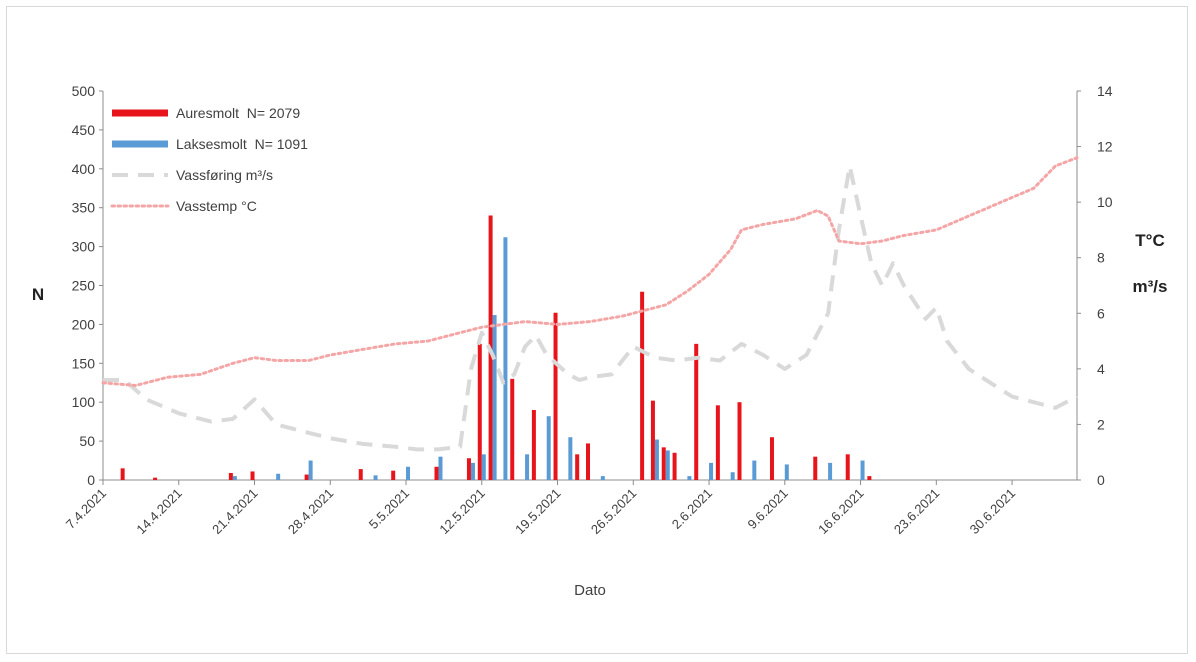 The height and width of the screenshot is (662, 1196). What do you see at coordinates (84, 91) in the screenshot?
I see `y-left-tick-label: 500` at bounding box center [84, 91].